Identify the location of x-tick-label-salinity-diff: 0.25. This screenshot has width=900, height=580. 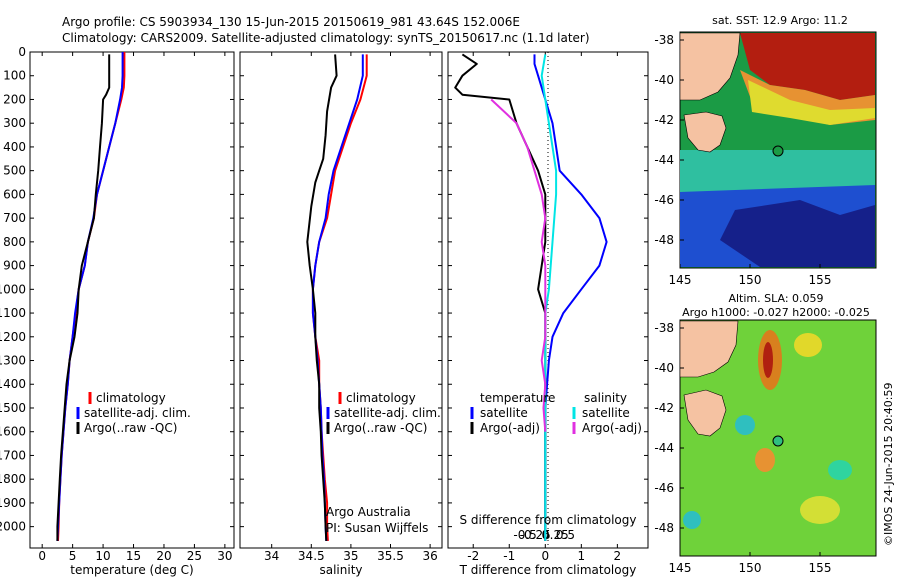
(555, 535).